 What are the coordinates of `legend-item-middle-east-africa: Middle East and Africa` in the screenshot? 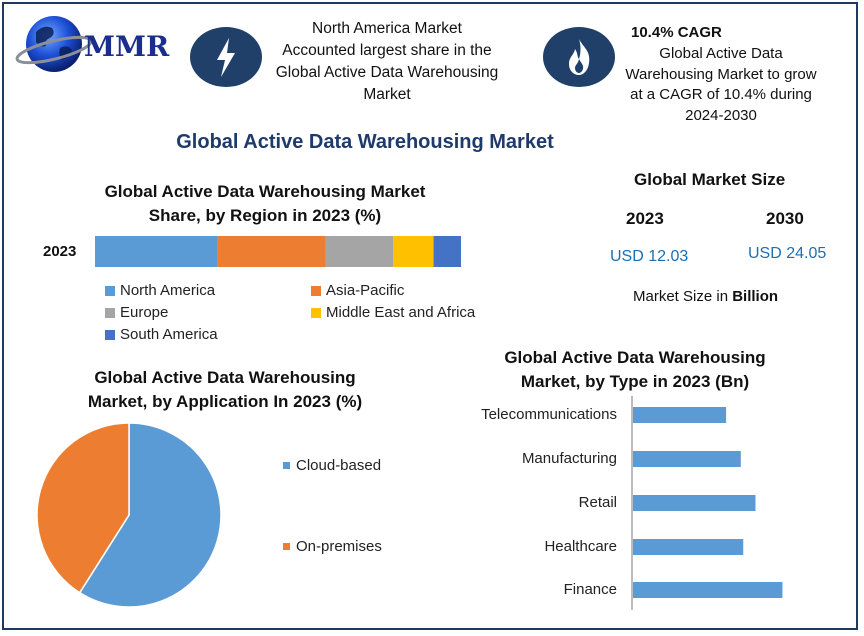 It's located at (393, 312).